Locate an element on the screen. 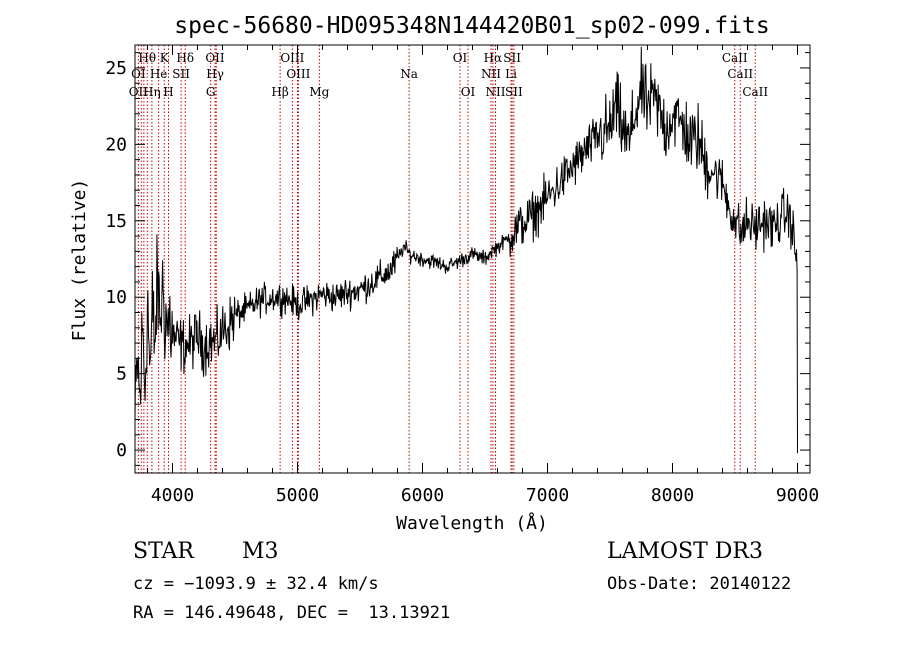  x-tick-label: 5000 is located at coordinates (297, 495).